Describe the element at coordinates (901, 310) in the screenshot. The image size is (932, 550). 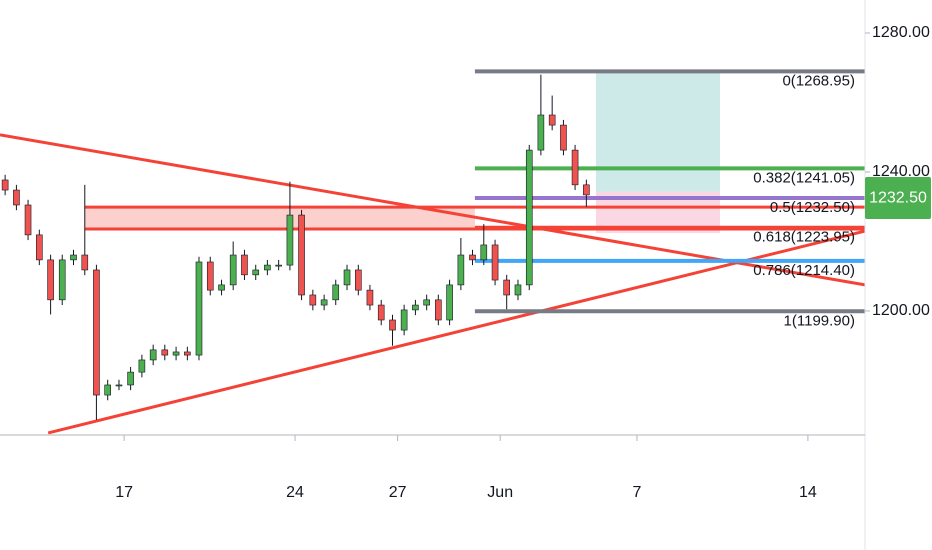
I see `y-tick-label: 1200.00` at that location.